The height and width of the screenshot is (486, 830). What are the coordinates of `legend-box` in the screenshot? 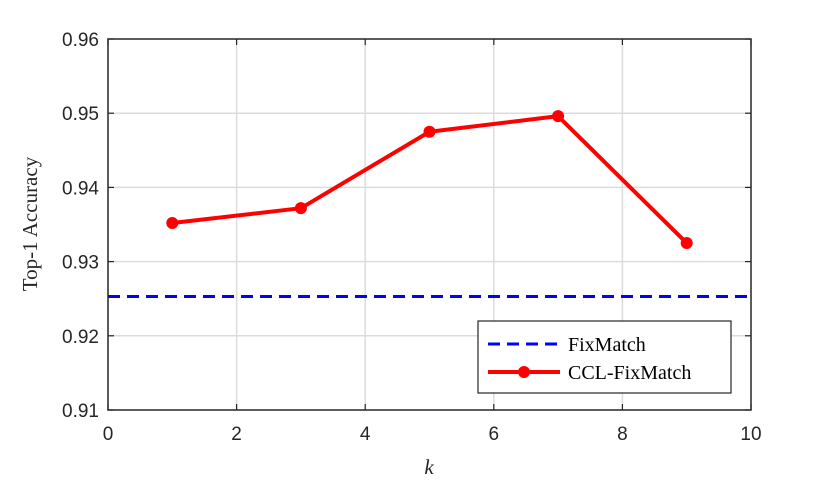 It's located at (604, 357).